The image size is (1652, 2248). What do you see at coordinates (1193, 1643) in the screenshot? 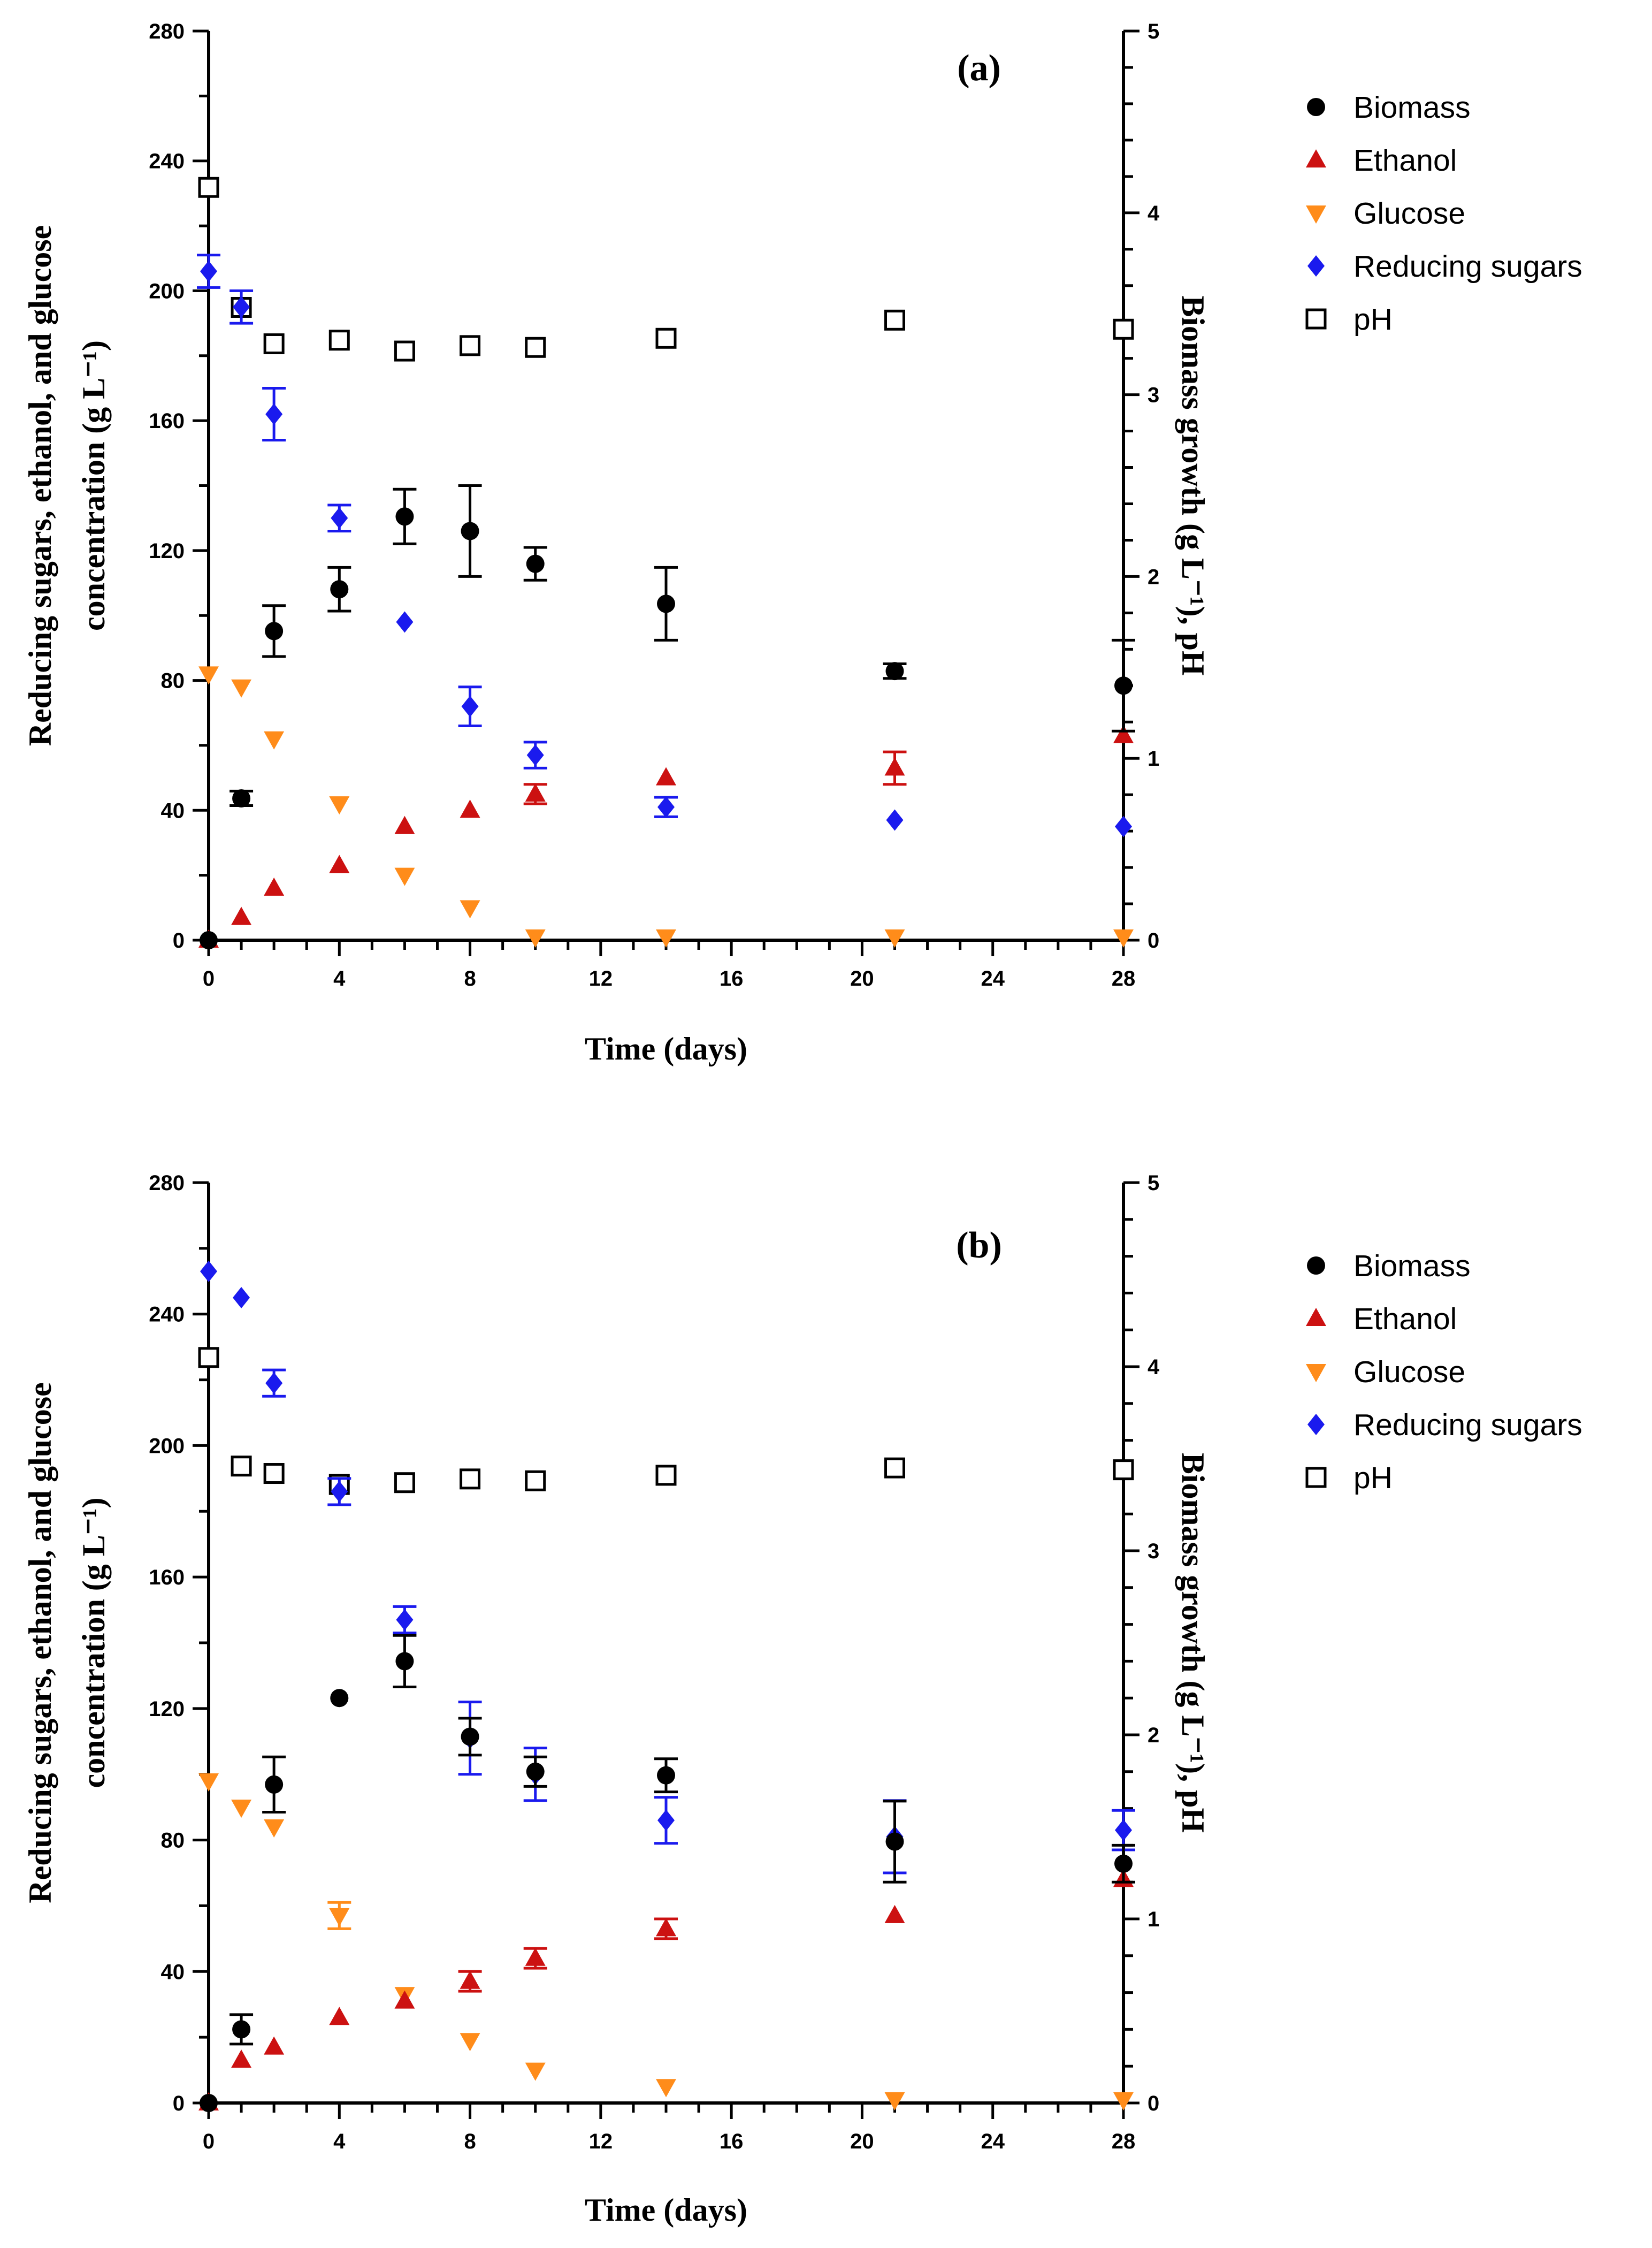
I see `y-axis-right-title: Biomass growth (g L⁻¹), pH` at bounding box center [1193, 1643].